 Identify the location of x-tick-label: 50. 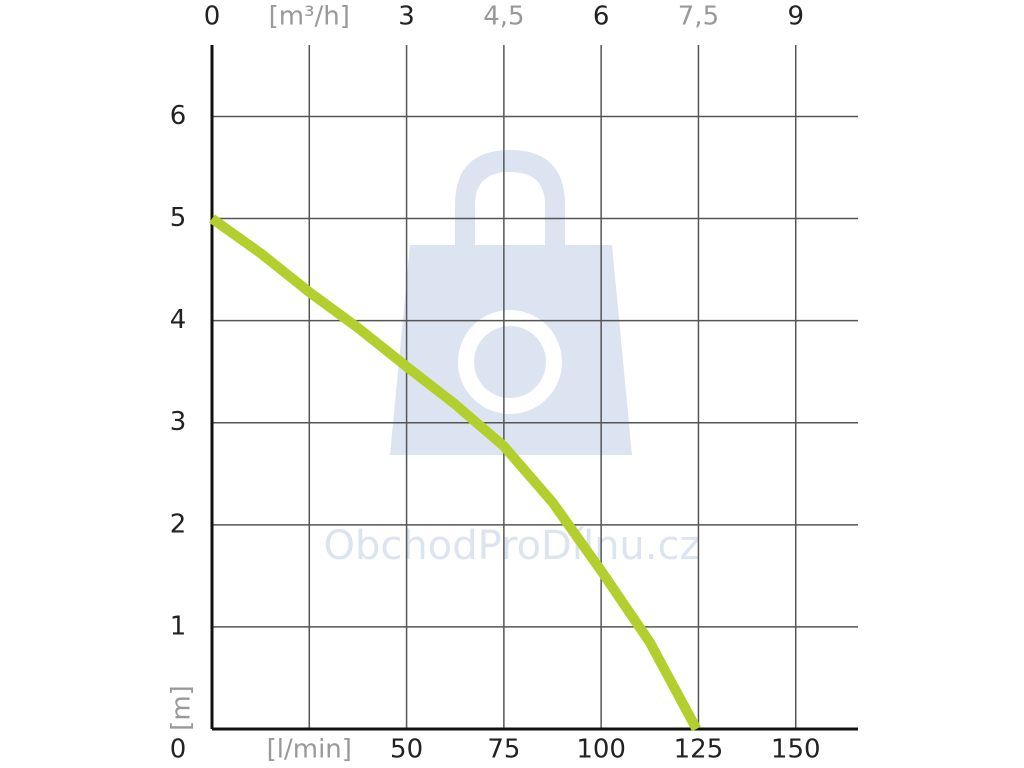
(406, 750).